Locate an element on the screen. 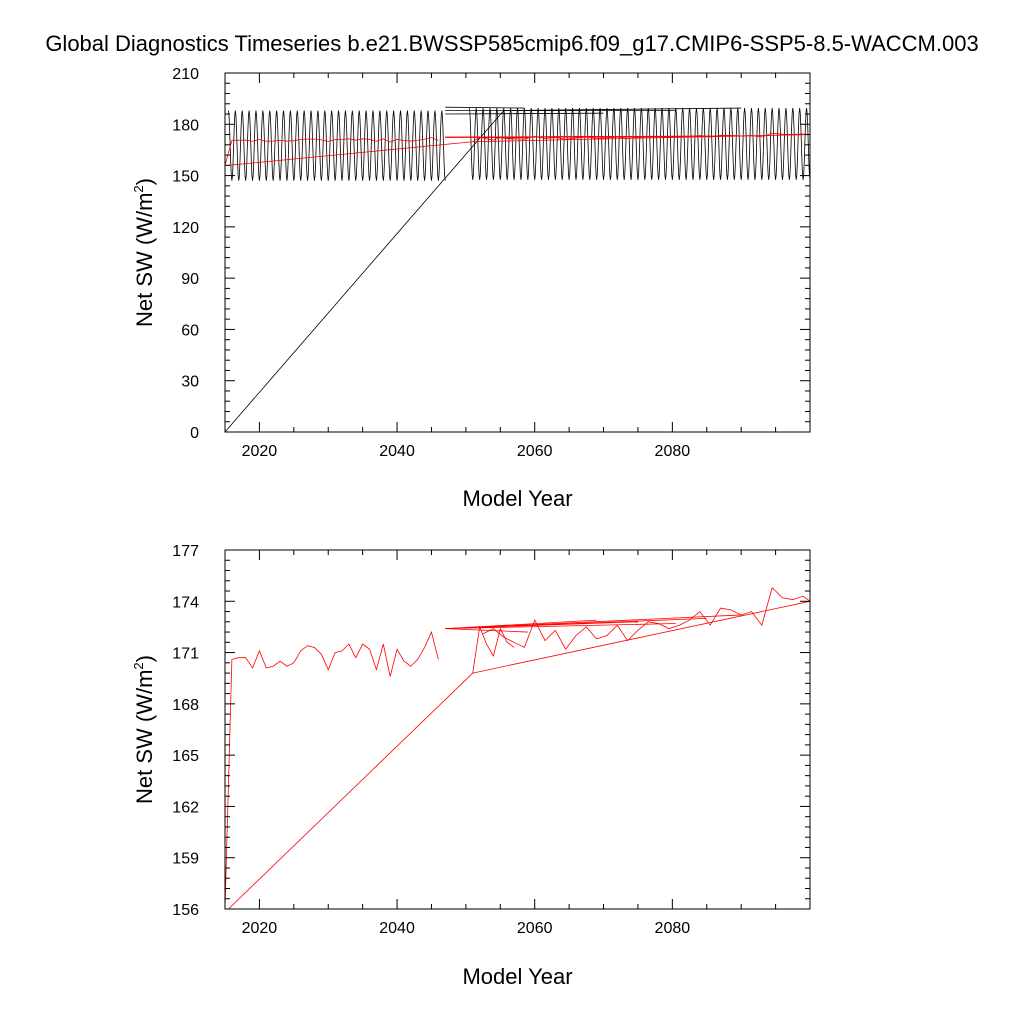  y-tick-label: 150 is located at coordinates (185, 177).